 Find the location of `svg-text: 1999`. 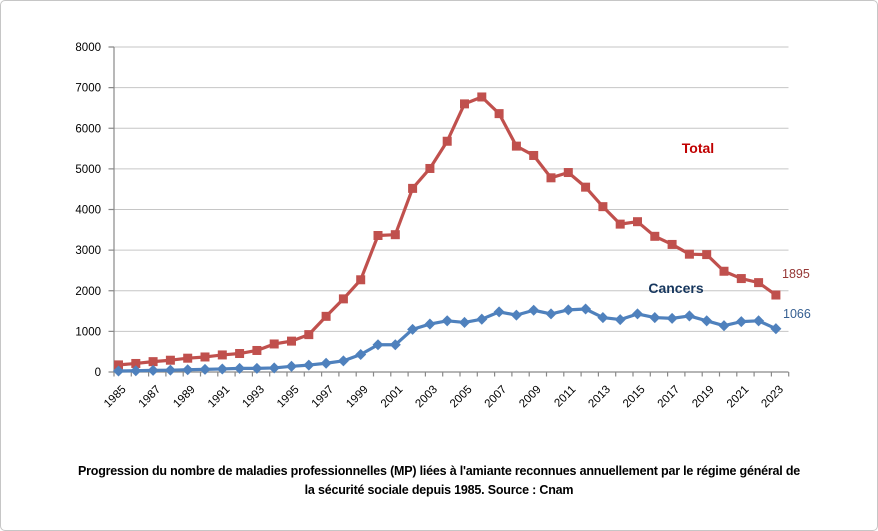

svg-text: 1999 is located at coordinates (357, 397).